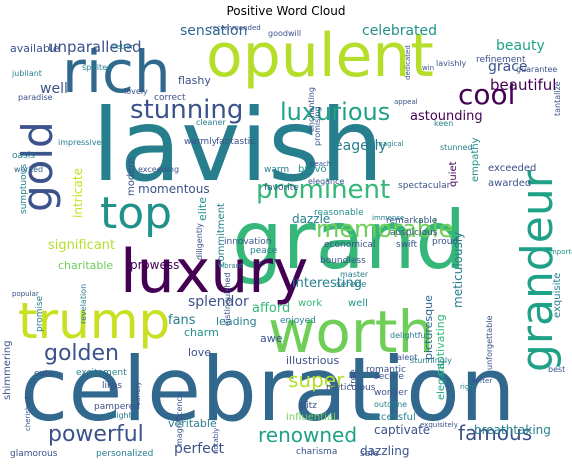  I want to click on word-delight: delight, so click(118, 415).